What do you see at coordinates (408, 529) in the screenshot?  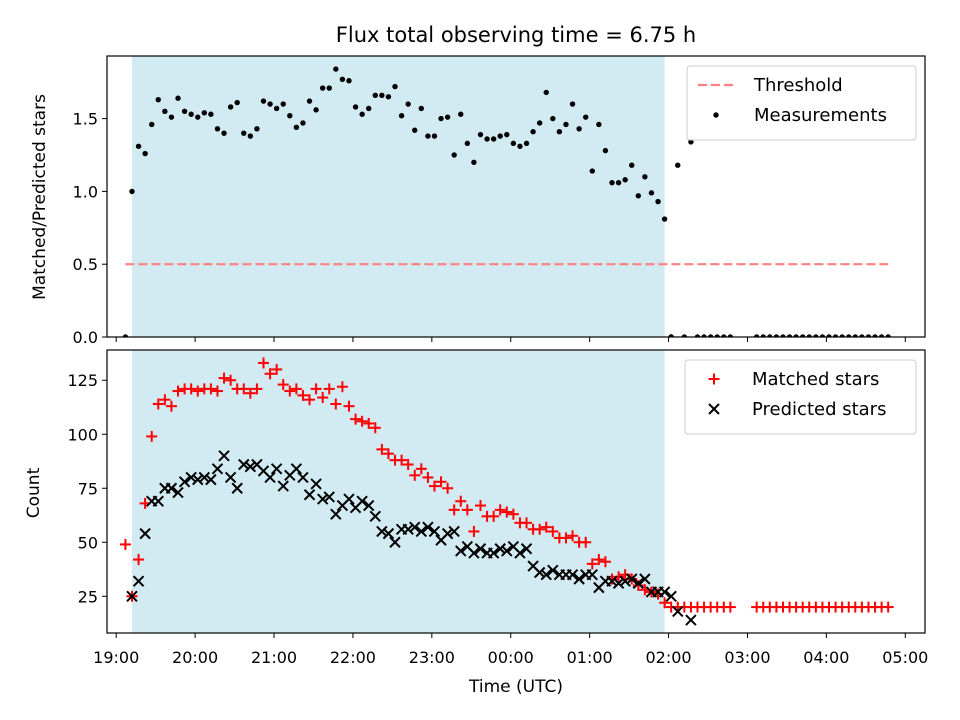 I see `bottom-point-1-42-b` at bounding box center [408, 529].